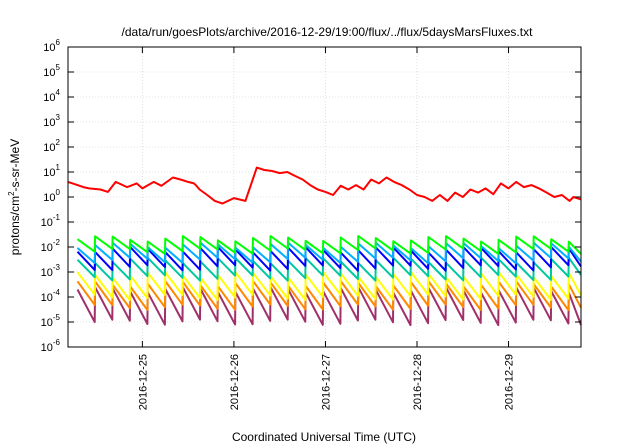  What do you see at coordinates (15, 225) in the screenshot?
I see `y-axis-title-base: protons/cm` at bounding box center [15, 225].